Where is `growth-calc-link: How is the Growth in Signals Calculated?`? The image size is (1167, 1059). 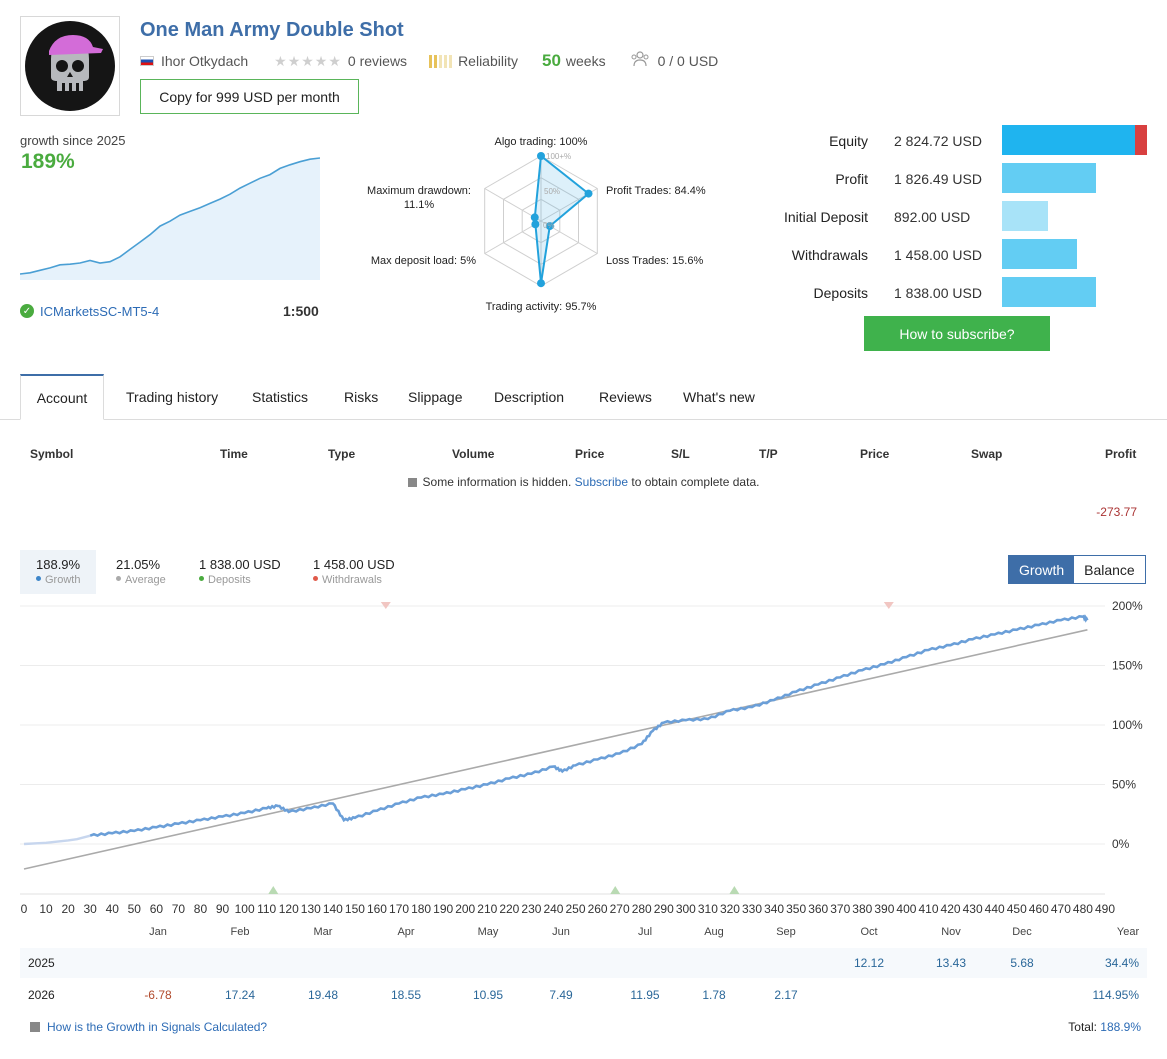
growth-calc-link: How is the Growth in Signals Calculated? is located at coordinates (148, 1027).